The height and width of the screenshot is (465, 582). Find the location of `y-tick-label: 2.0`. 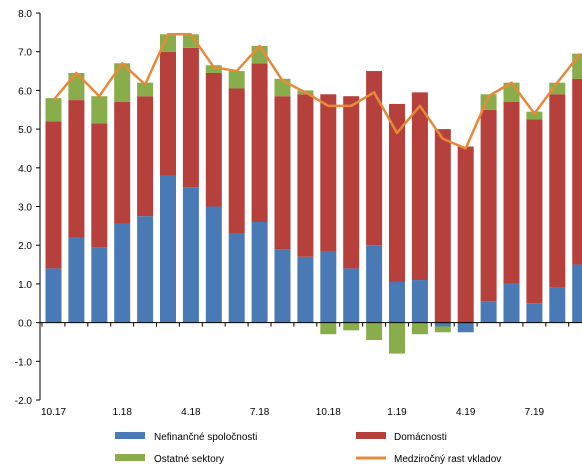

y-tick-label: 2.0 is located at coordinates (25, 246).